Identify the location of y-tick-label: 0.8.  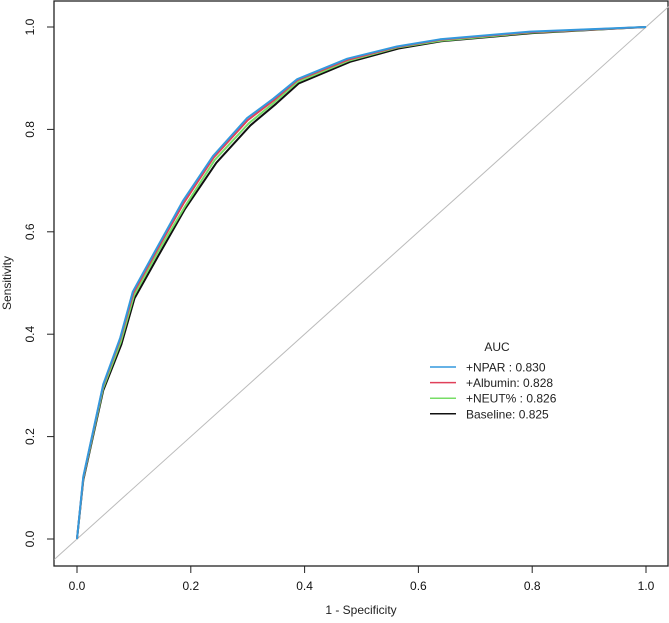
(30, 129).